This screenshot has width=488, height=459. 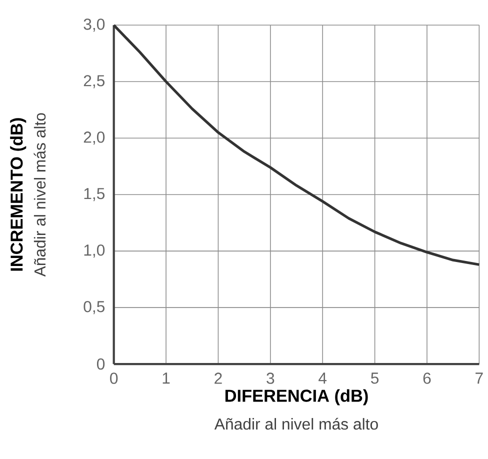 I want to click on y-tick-label: 0, so click(x=100, y=364).